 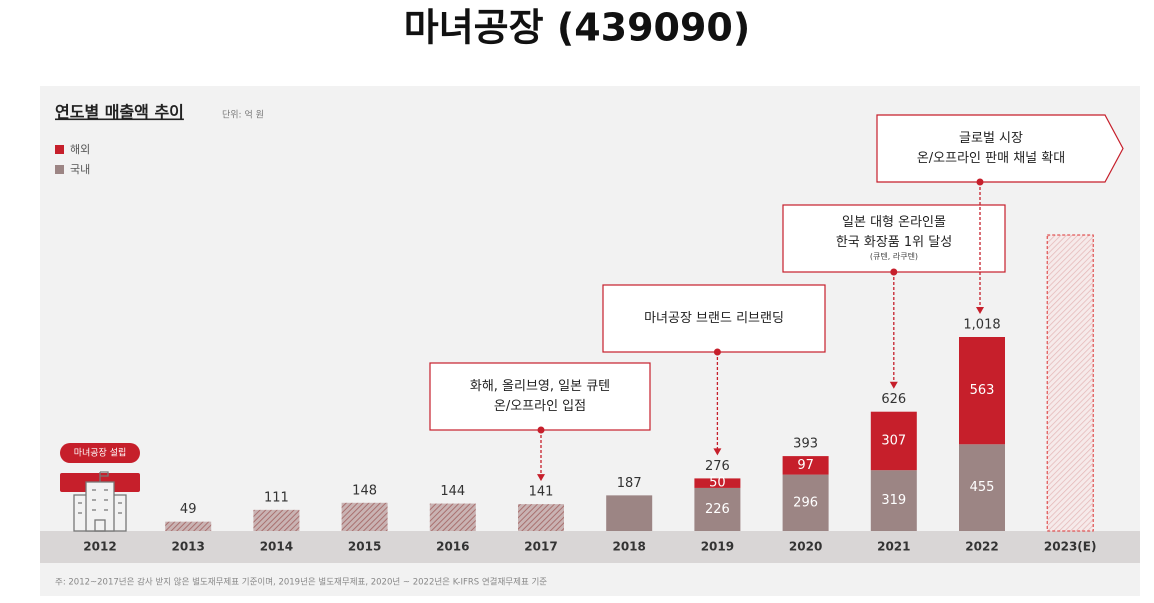 What do you see at coordinates (276, 497) in the screenshot?
I see `total-label: 111` at bounding box center [276, 497].